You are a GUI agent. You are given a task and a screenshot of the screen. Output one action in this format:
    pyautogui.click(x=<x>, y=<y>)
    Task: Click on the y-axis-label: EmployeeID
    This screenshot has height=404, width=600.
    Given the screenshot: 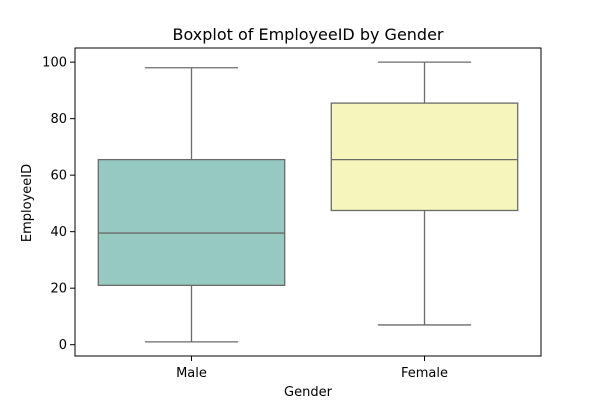 What is the action you would take?
    pyautogui.click(x=27, y=203)
    